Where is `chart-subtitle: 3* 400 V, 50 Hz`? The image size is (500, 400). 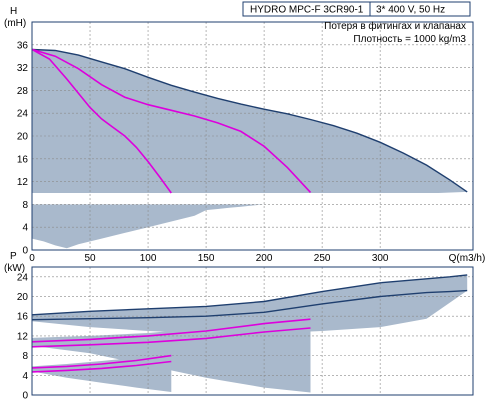 chart-subtitle: 3* 400 V, 50 Hz is located at coordinates (410, 10).